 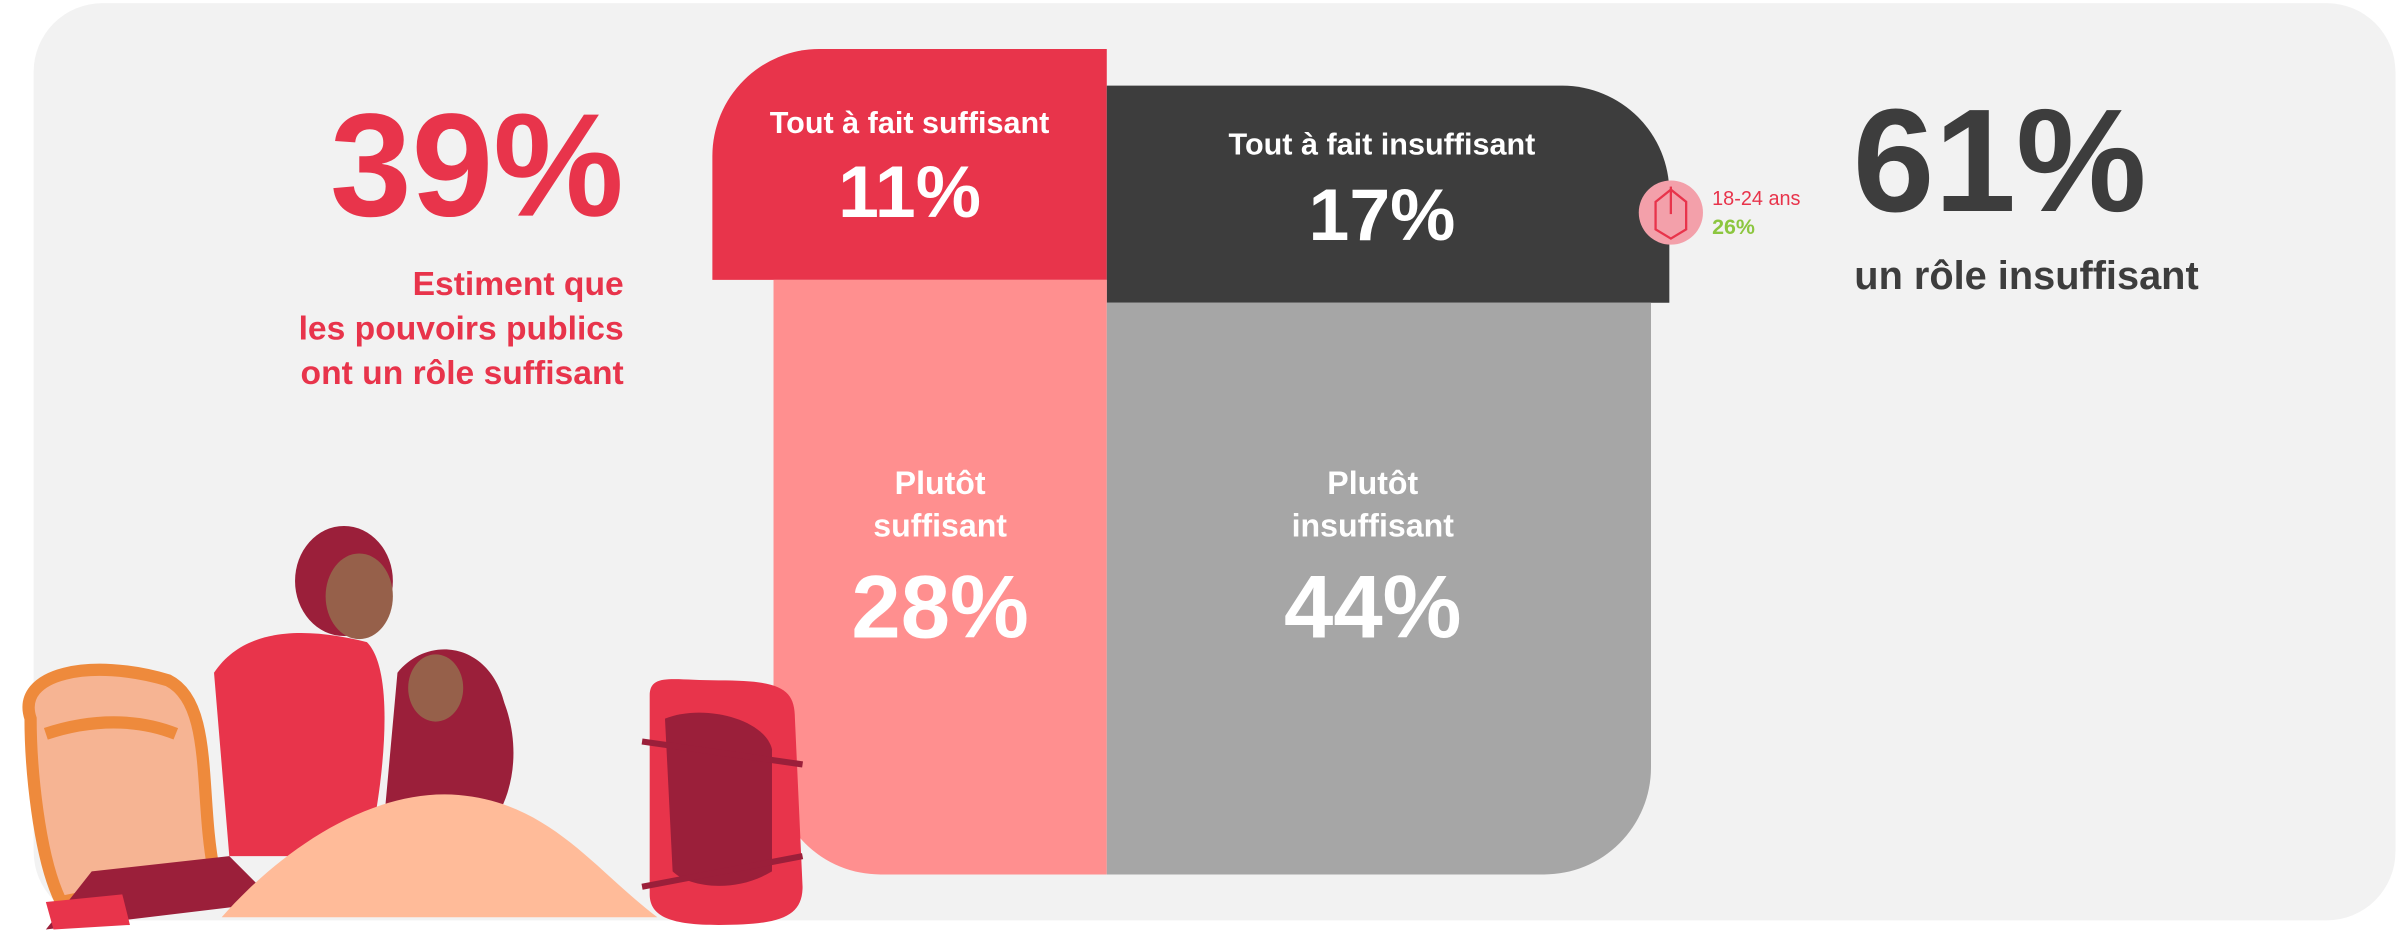 I want to click on block-label: Tout à fait suffisant, so click(x=910, y=123).